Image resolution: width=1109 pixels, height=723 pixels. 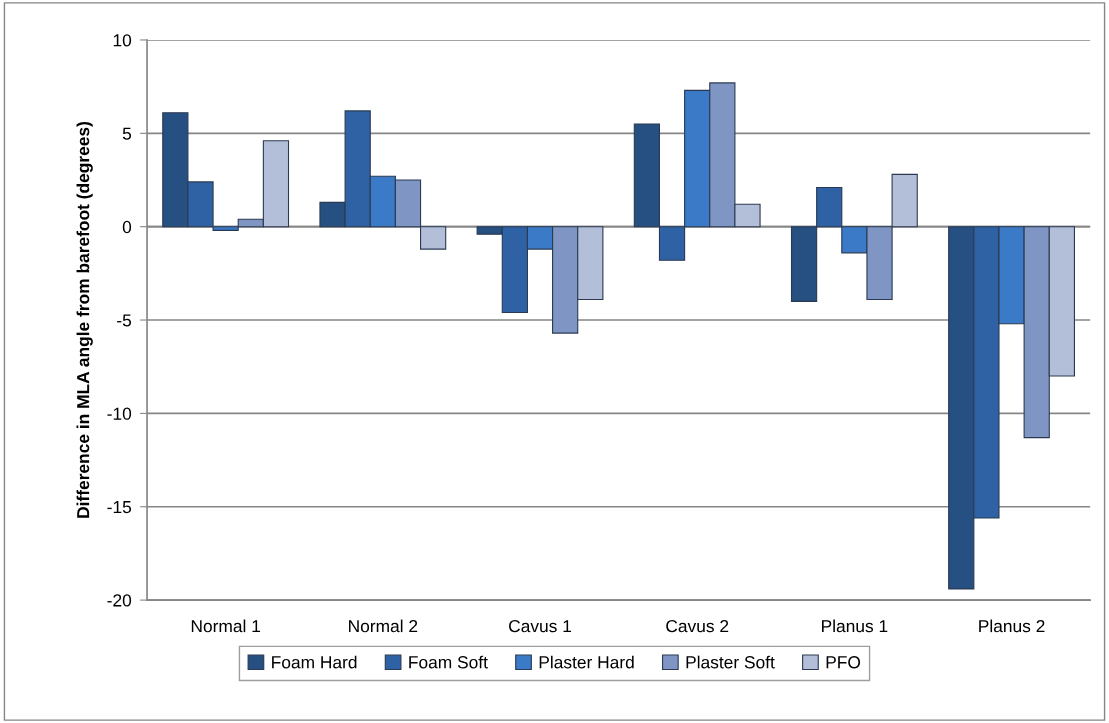 I want to click on legend-label: Plaster Hard, so click(x=586, y=662).